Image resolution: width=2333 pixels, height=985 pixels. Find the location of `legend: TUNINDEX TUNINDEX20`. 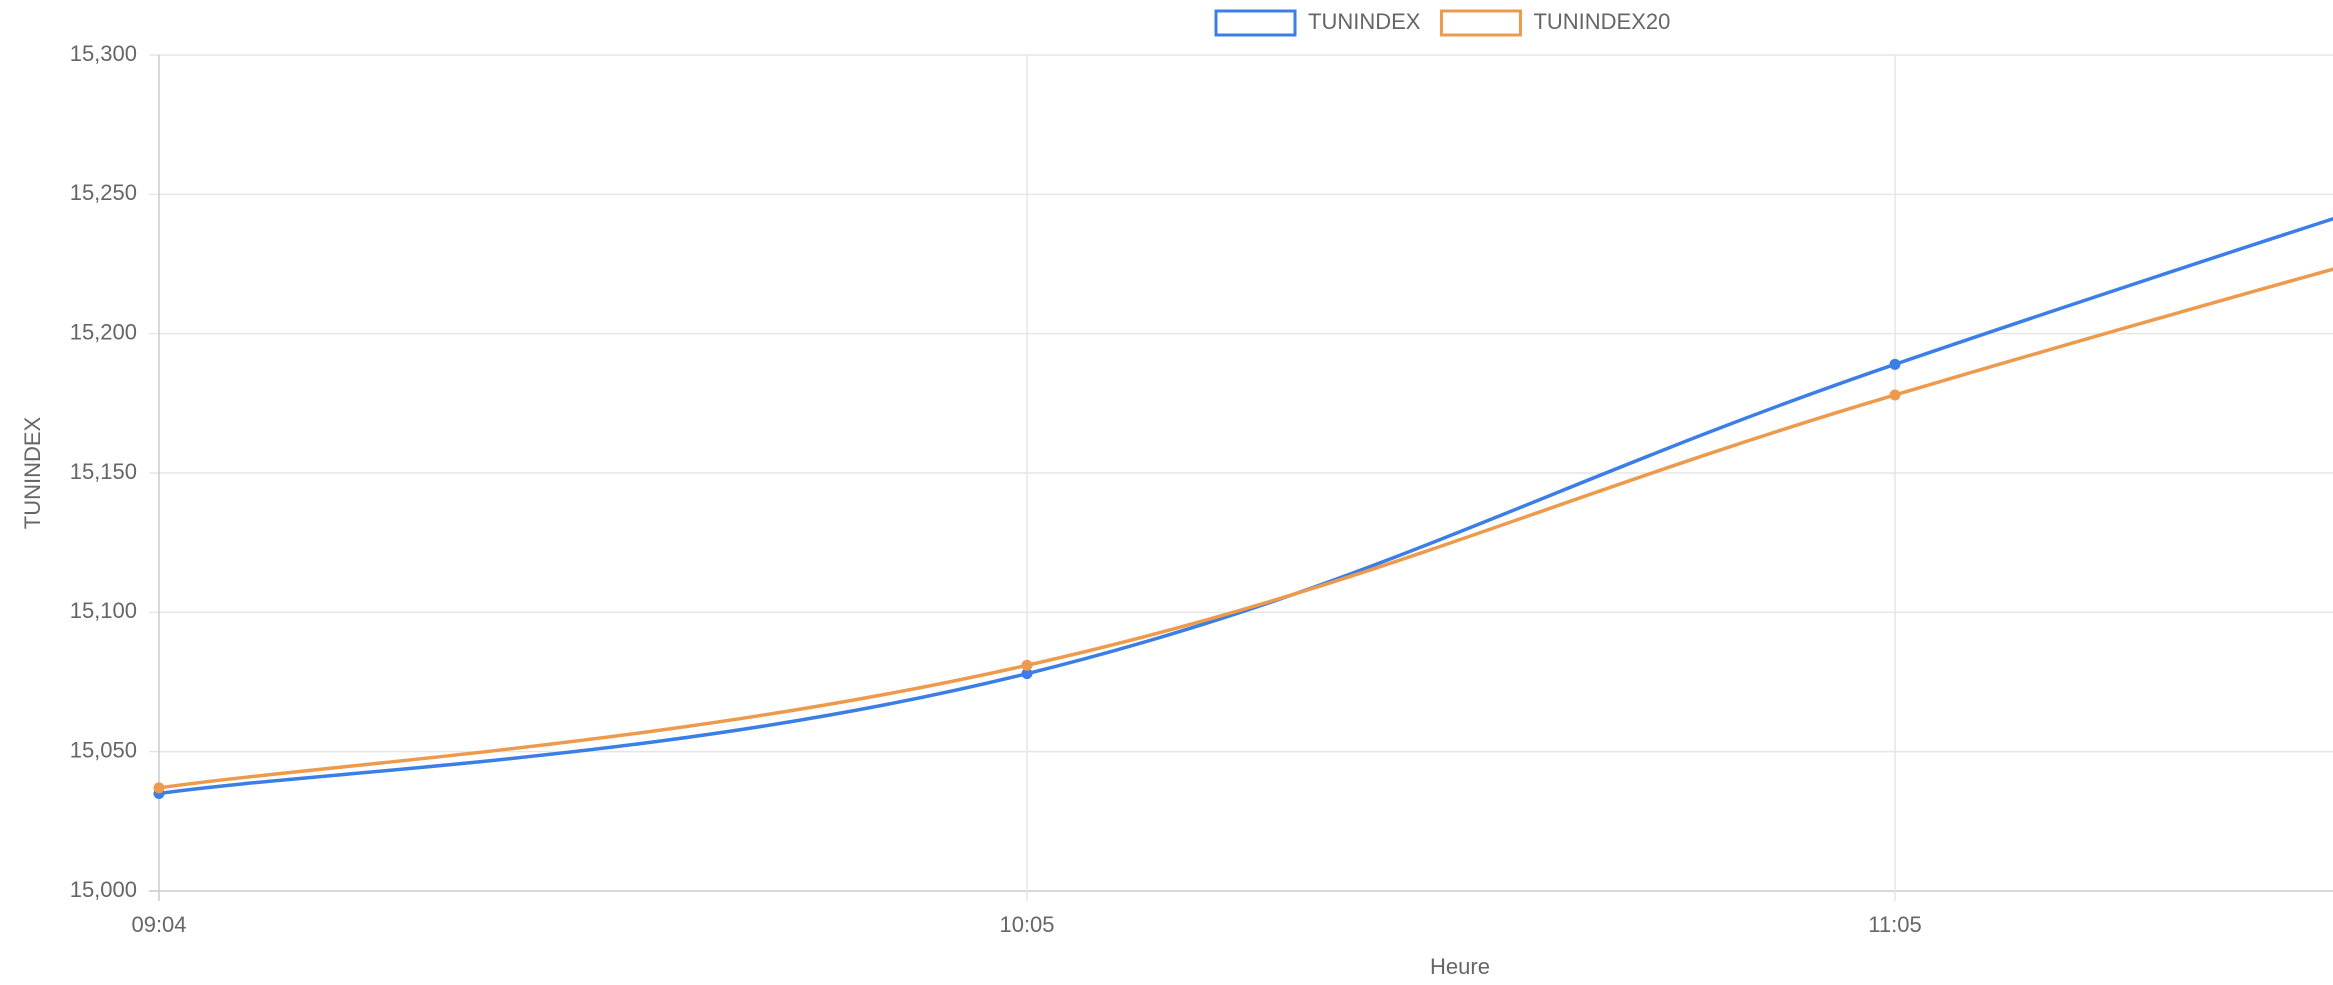

legend: TUNINDEX TUNINDEX20 is located at coordinates (1442, 23).